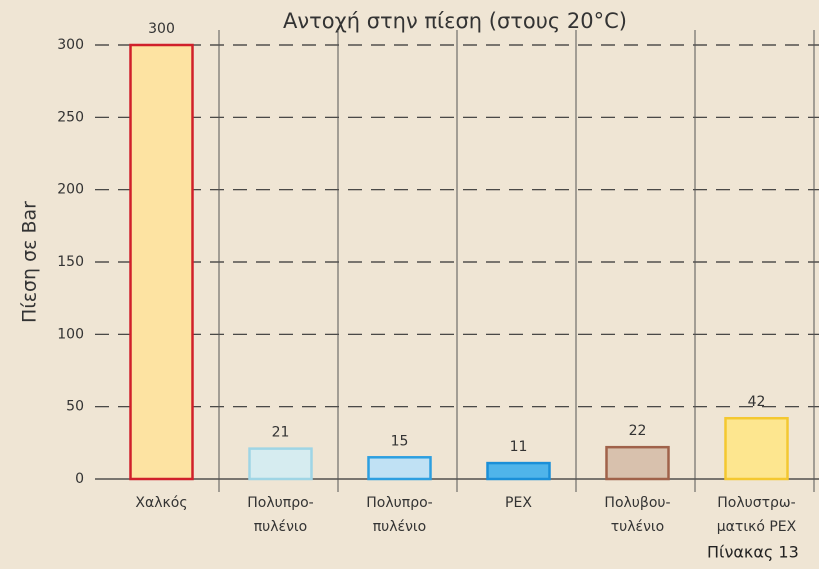 This screenshot has height=569, width=819. I want to click on value-label: 22, so click(638, 431).